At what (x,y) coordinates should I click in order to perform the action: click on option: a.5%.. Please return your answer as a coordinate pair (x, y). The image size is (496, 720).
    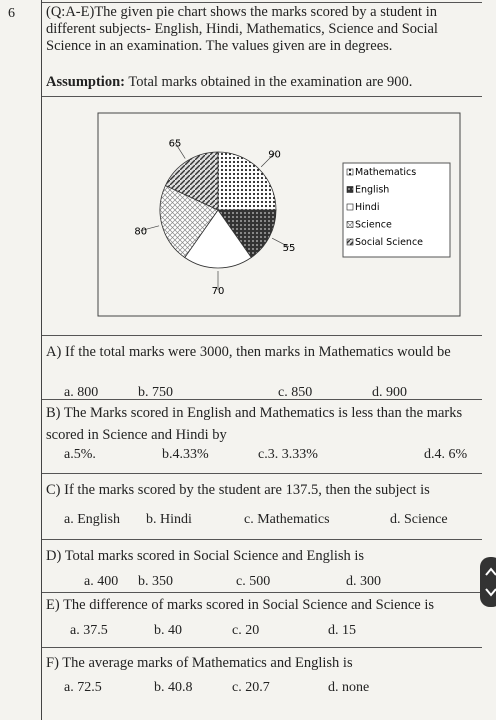
    Looking at the image, I should click on (80, 454).